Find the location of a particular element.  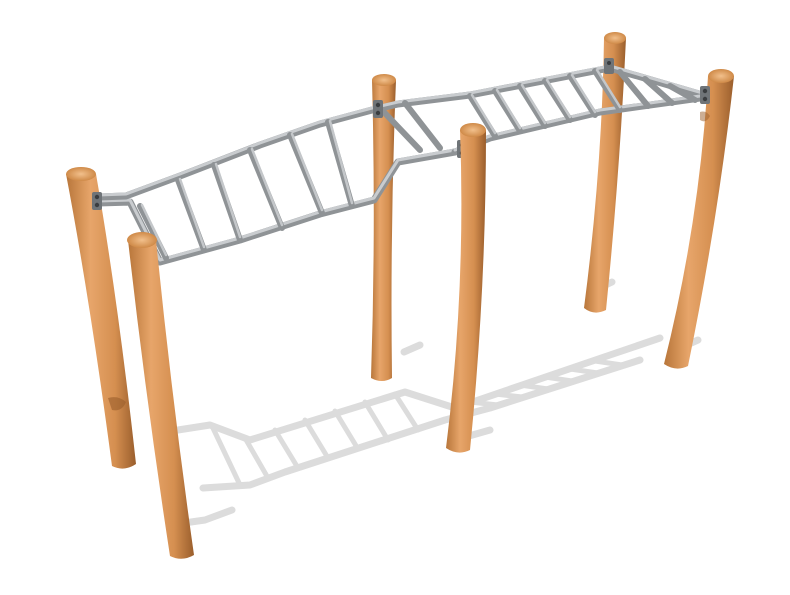

right-section-rungs is located at coordinates (582, 103).